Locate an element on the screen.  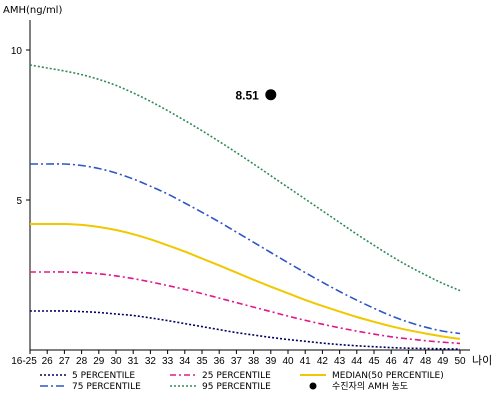
y-axis-label: AMH(ng/ml) is located at coordinates (32, 10).